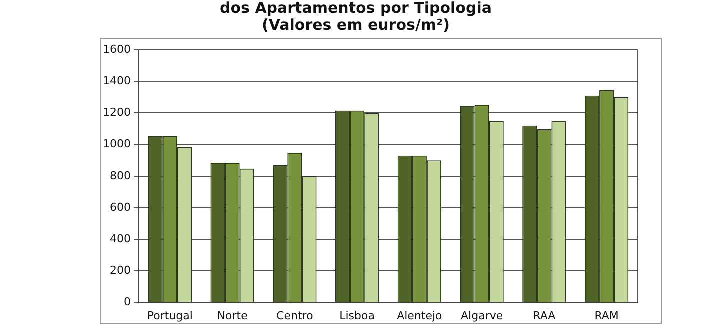 This screenshot has width=712, height=326. What do you see at coordinates (116, 49) in the screenshot?
I see `y-tick-label: 1600` at bounding box center [116, 49].